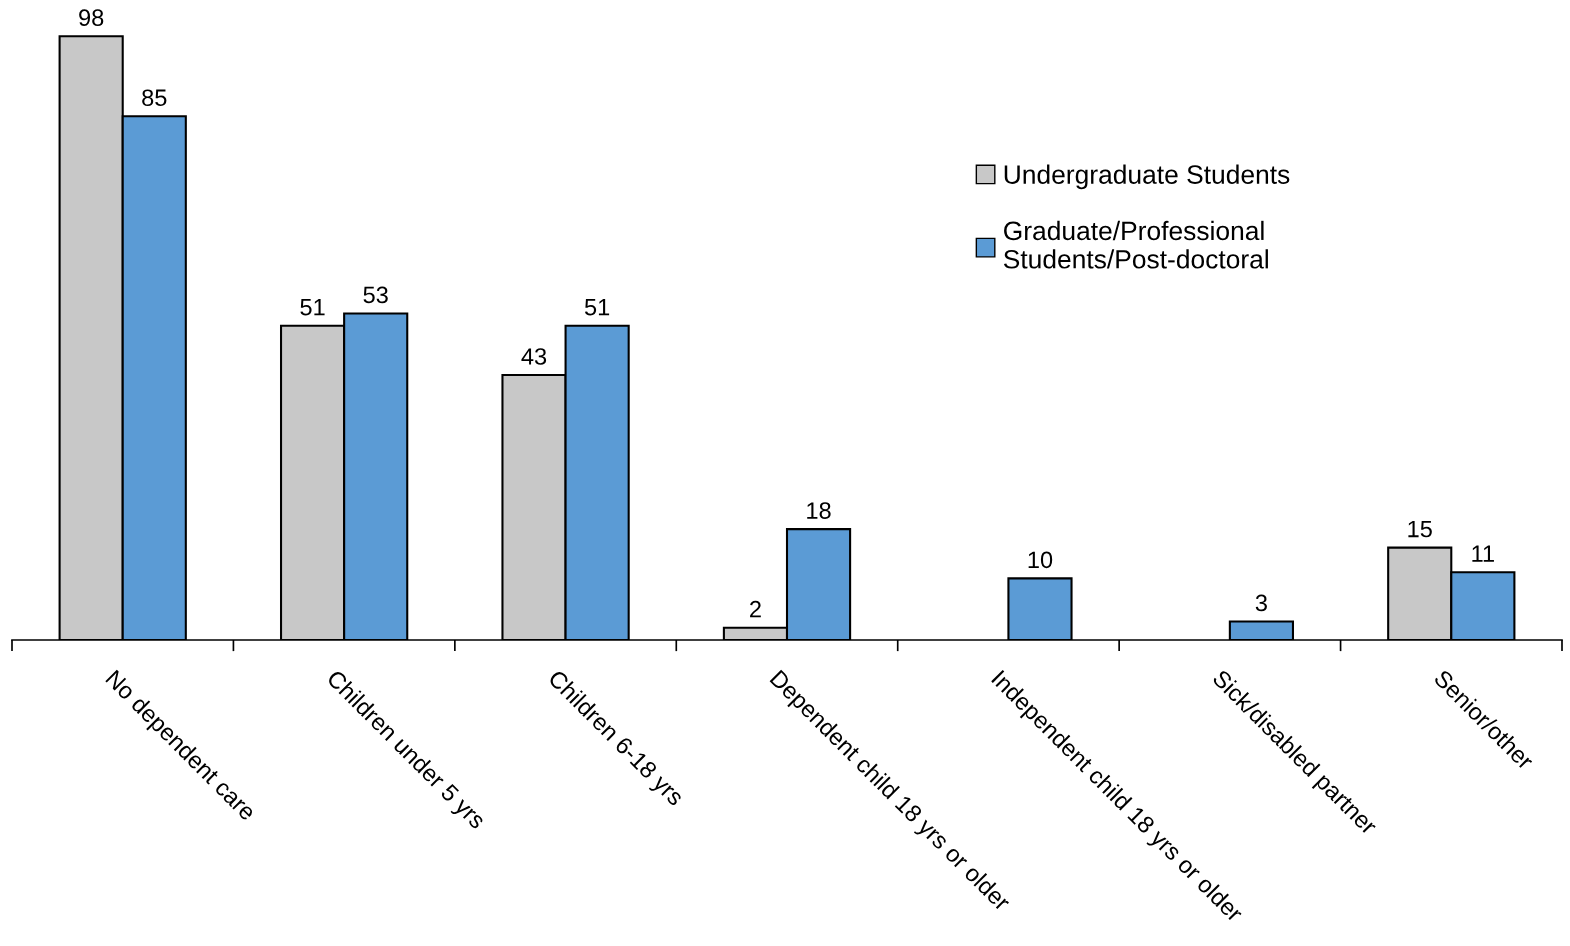 Image resolution: width=1570 pixels, height=946 pixels. Describe the element at coordinates (1147, 177) in the screenshot. I see `legend-label: Undergraduate Students` at that location.